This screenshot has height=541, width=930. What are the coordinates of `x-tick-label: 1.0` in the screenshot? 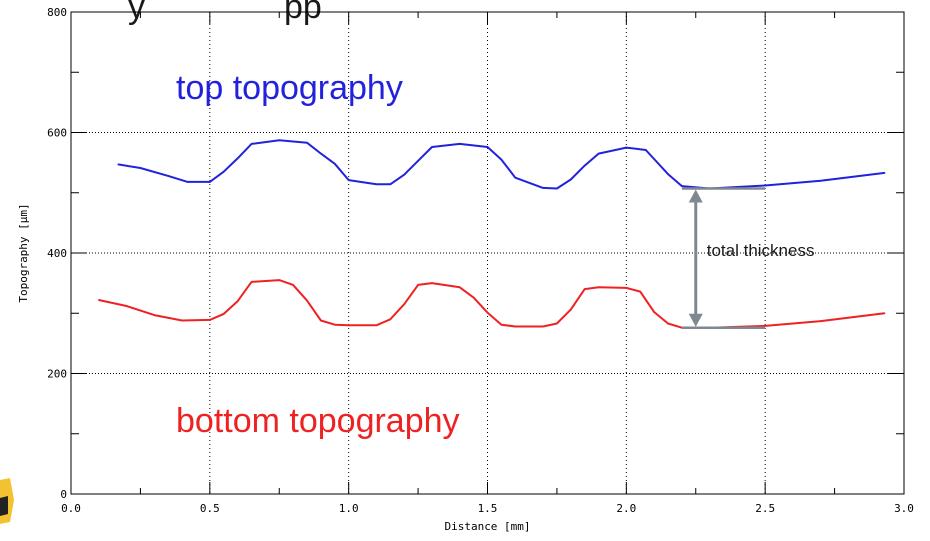 It's located at (349, 508).